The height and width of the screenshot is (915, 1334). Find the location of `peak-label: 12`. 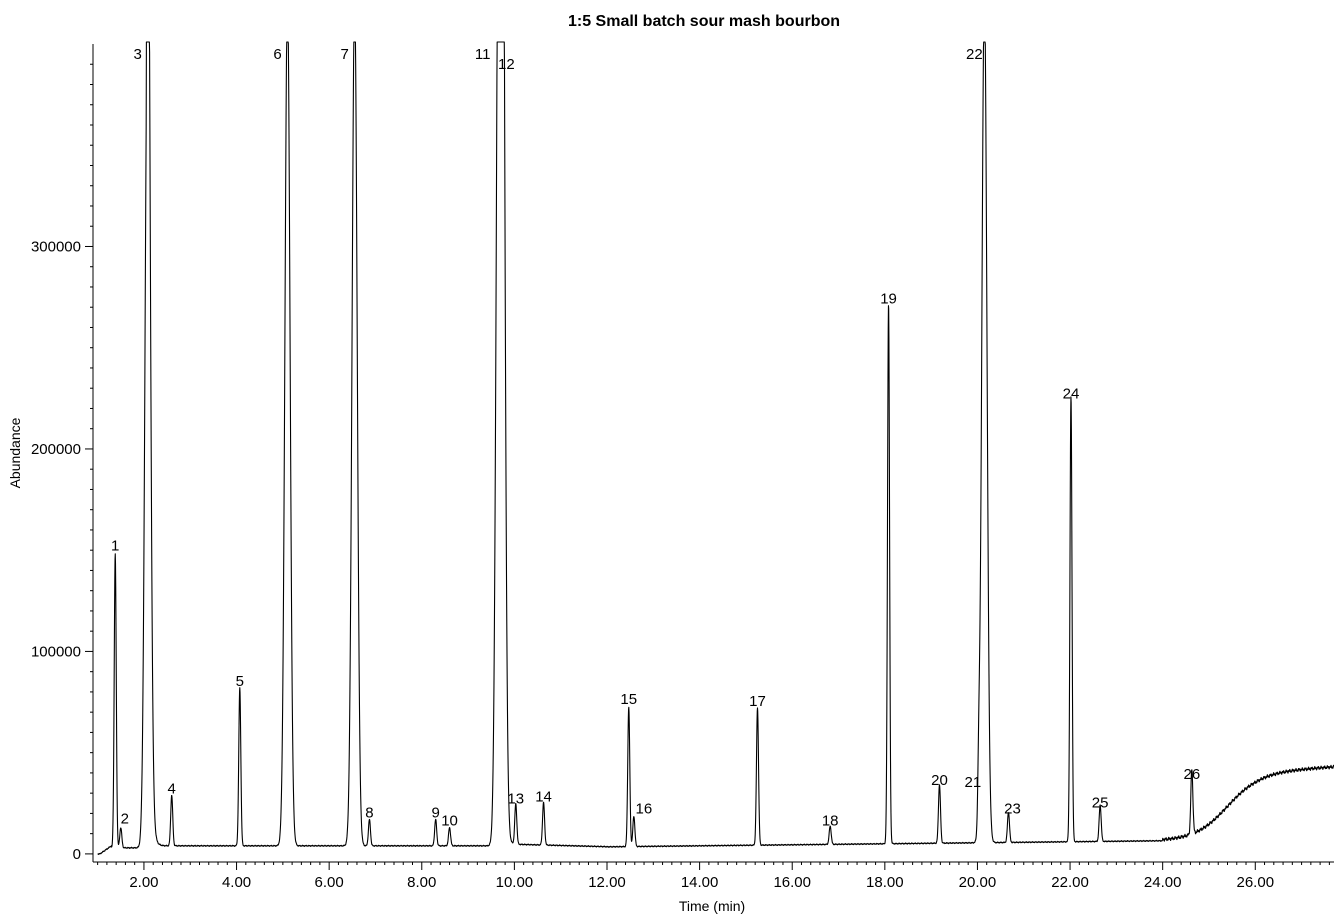

peak-label: 12 is located at coordinates (506, 64).